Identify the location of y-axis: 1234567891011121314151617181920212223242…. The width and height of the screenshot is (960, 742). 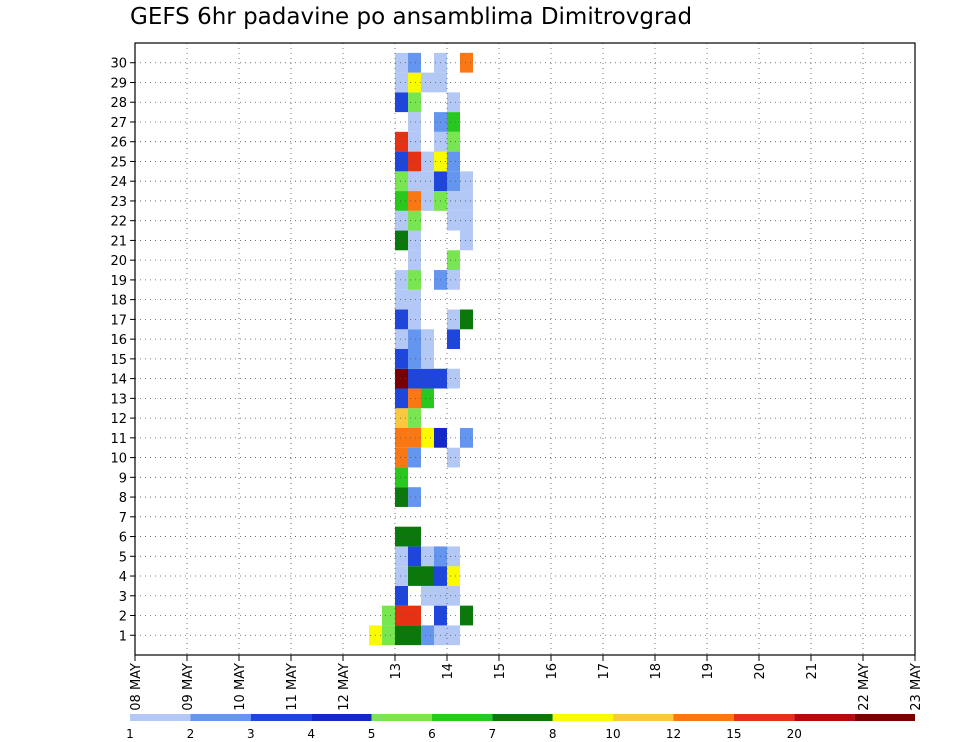
(122, 350).